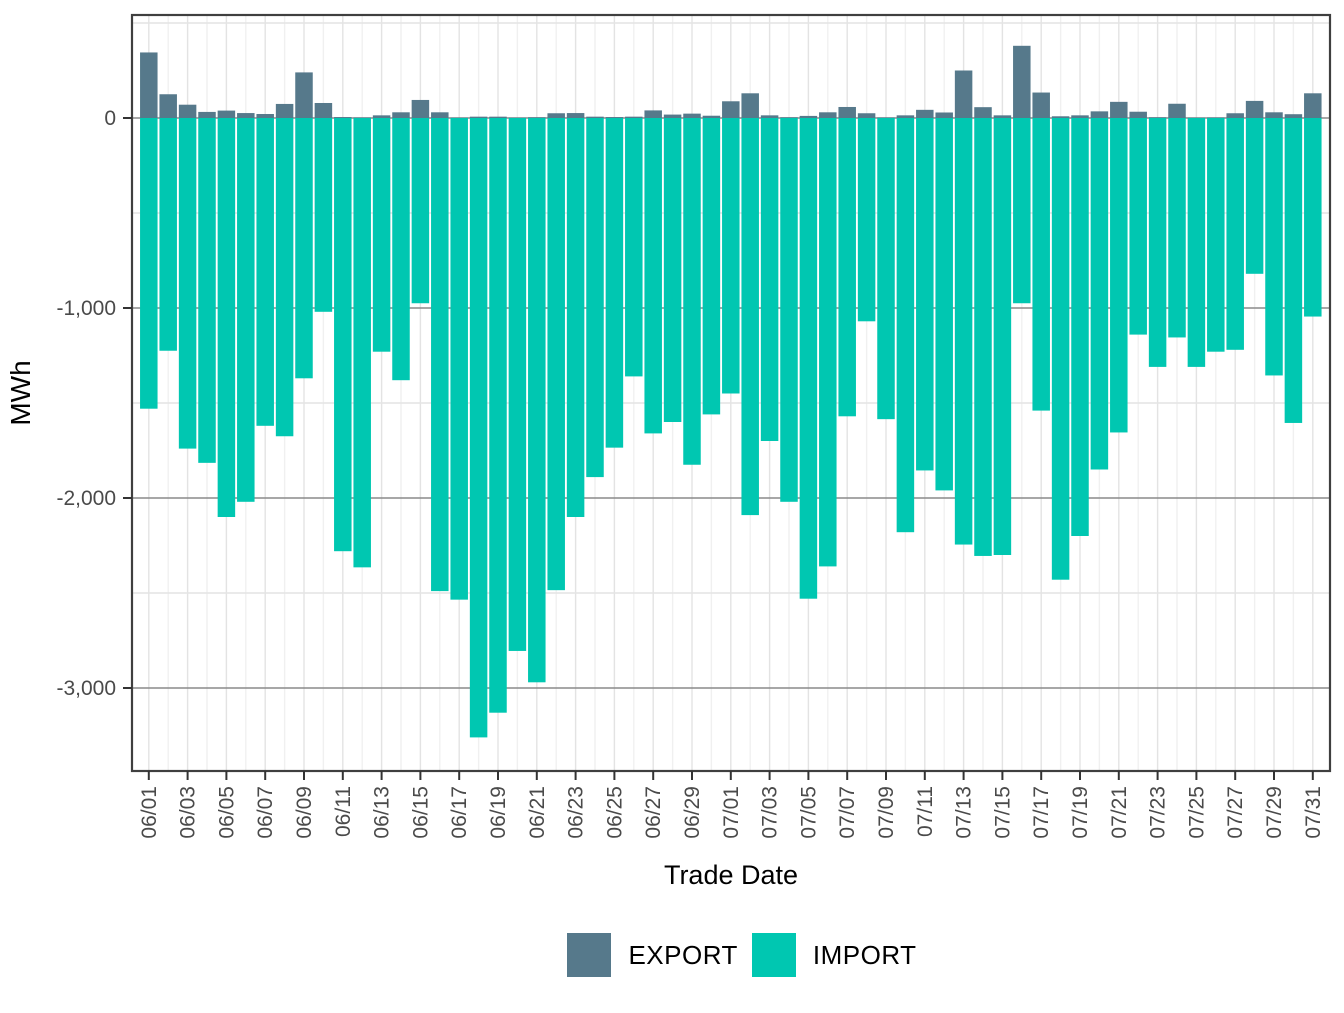  Describe the element at coordinates (865, 955) in the screenshot. I see `legend-label-import: IMPORT` at that location.